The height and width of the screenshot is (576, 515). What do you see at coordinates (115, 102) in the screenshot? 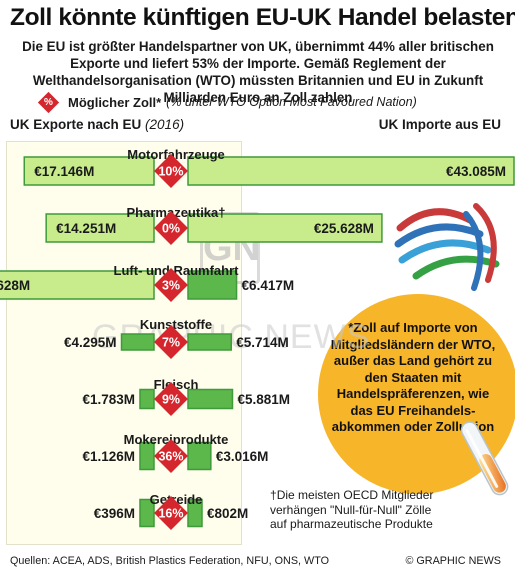
I see `legend-label: Möglicher Zoll*` at bounding box center [115, 102].